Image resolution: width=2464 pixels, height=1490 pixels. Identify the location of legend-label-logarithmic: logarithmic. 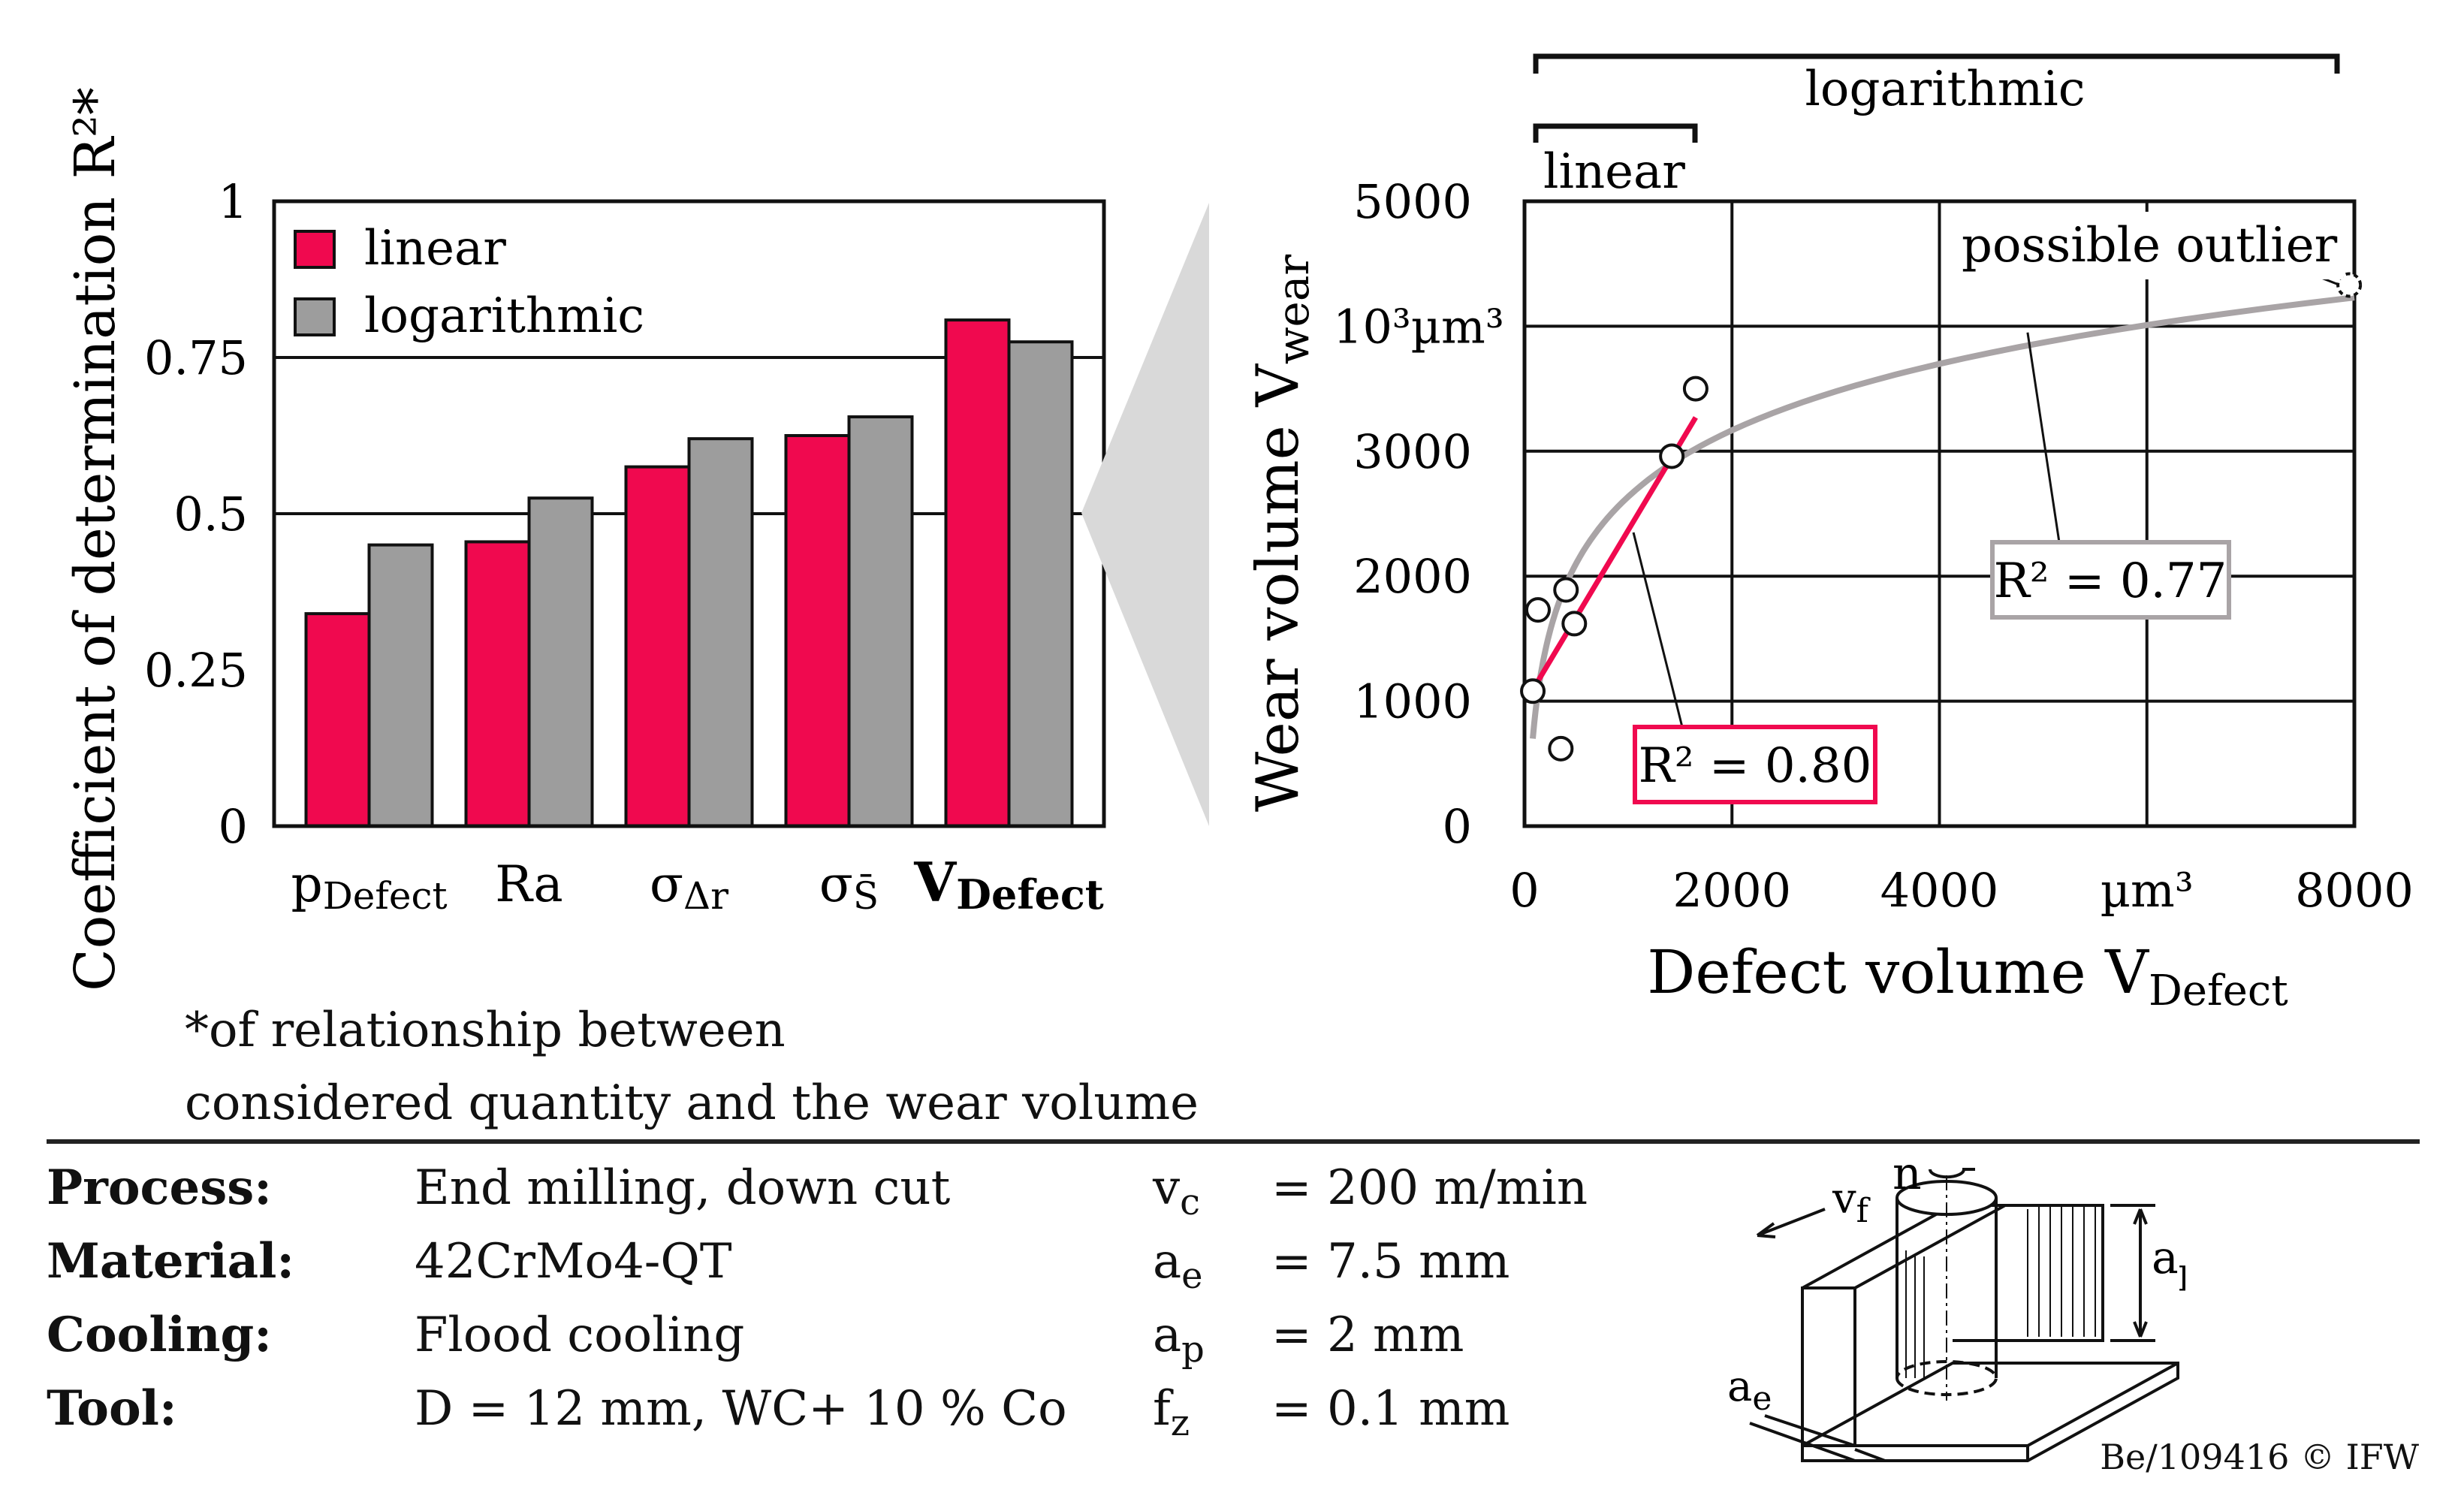
(504, 316).